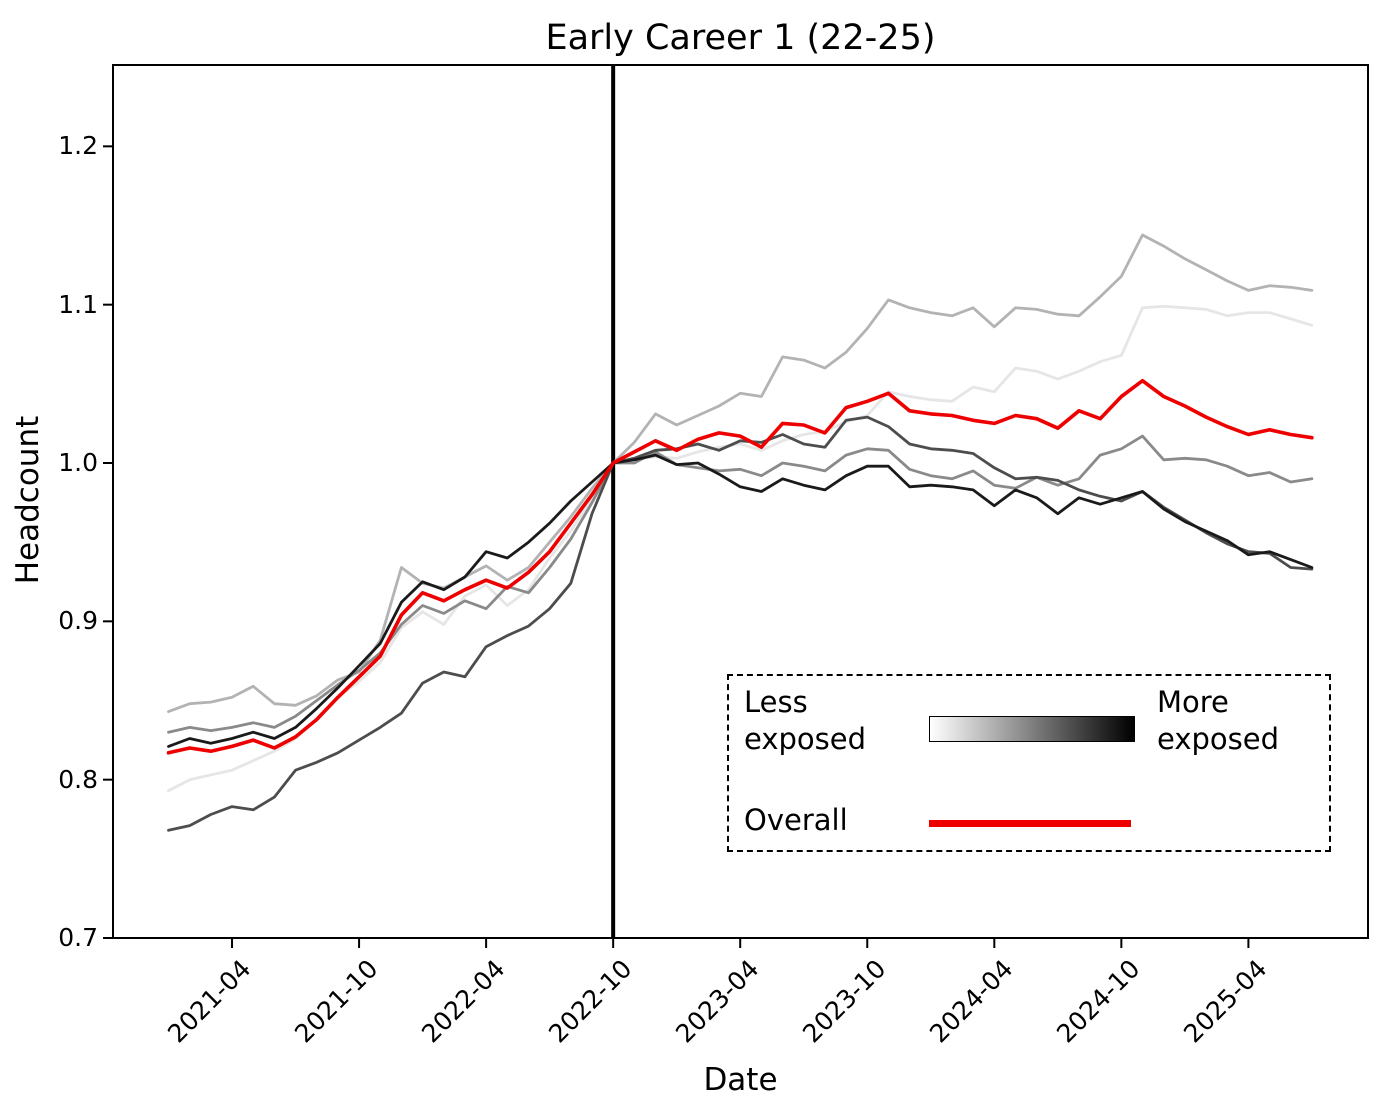 The height and width of the screenshot is (1110, 1380). I want to click on legend: Less exposed More exposed Overall, so click(1029, 763).